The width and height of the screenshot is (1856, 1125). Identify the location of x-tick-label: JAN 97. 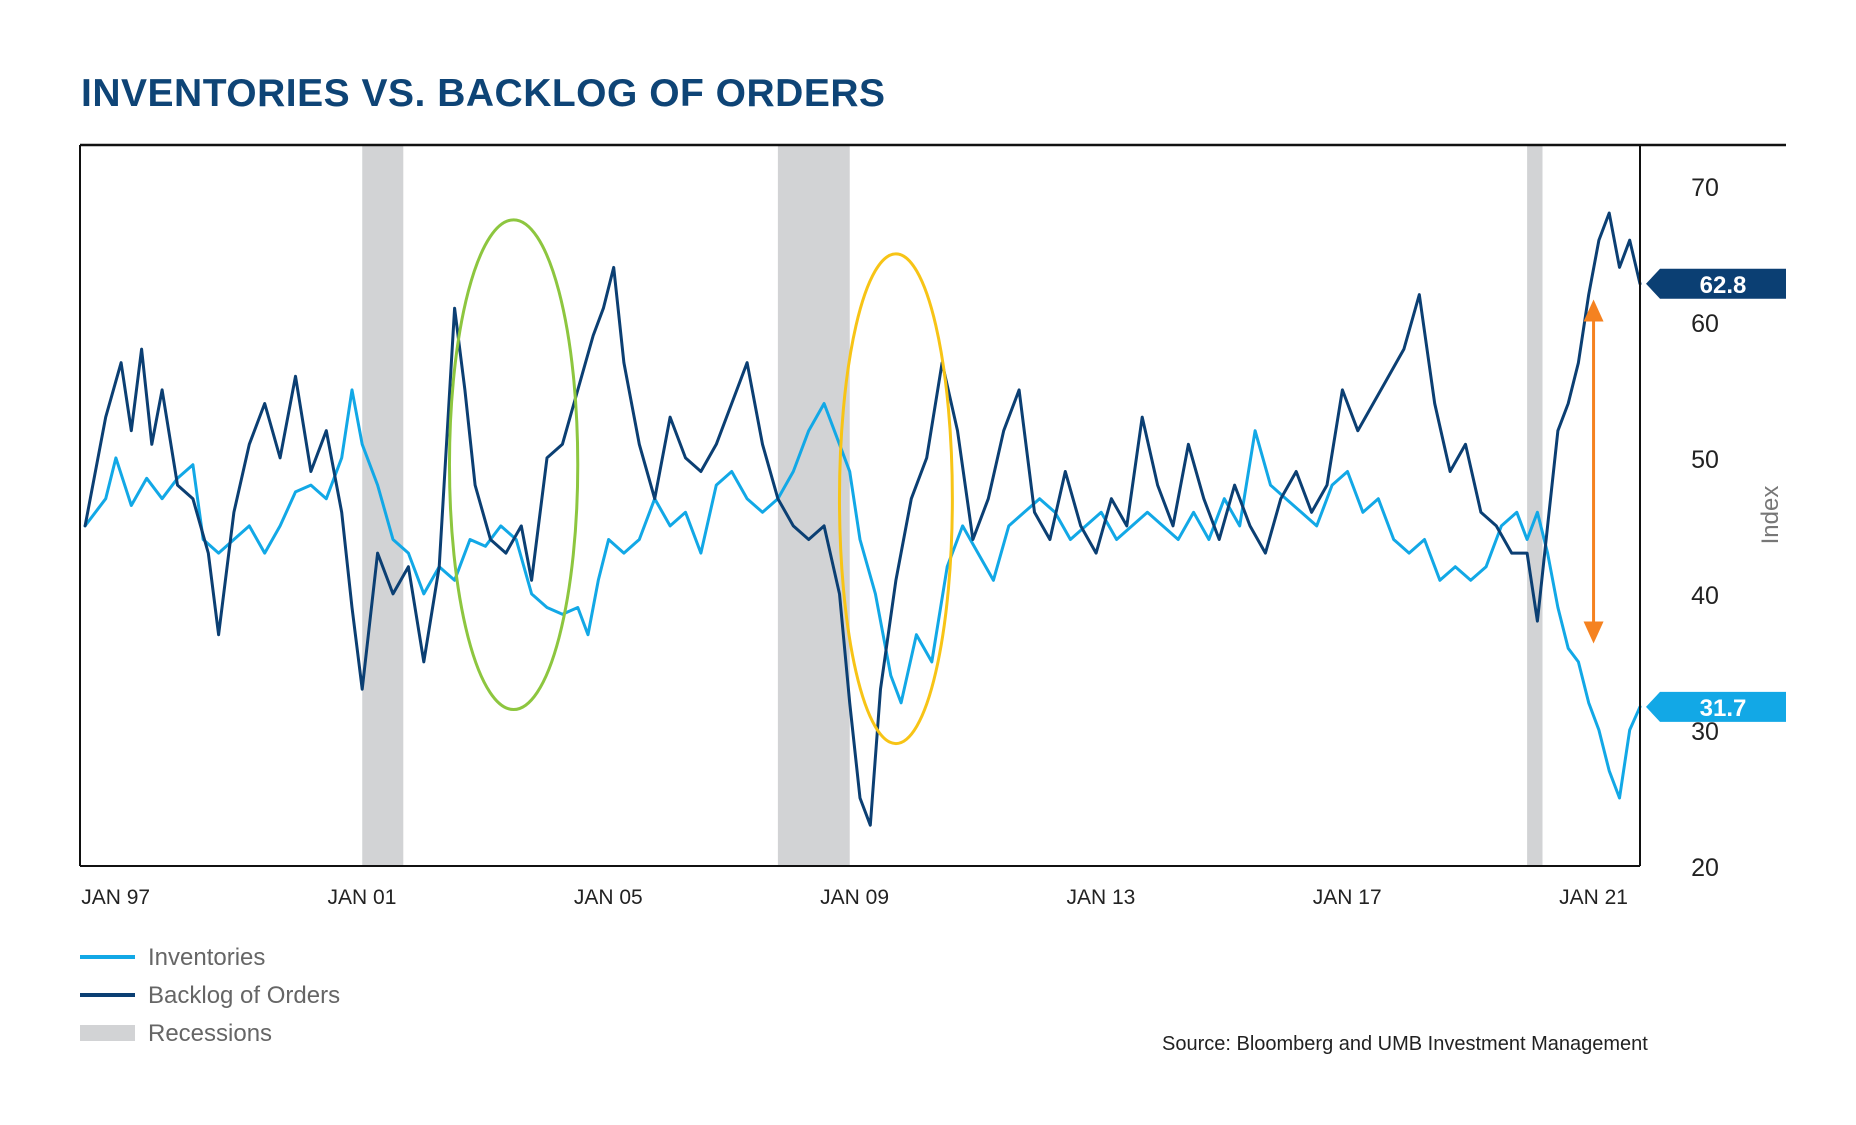
(115, 897).